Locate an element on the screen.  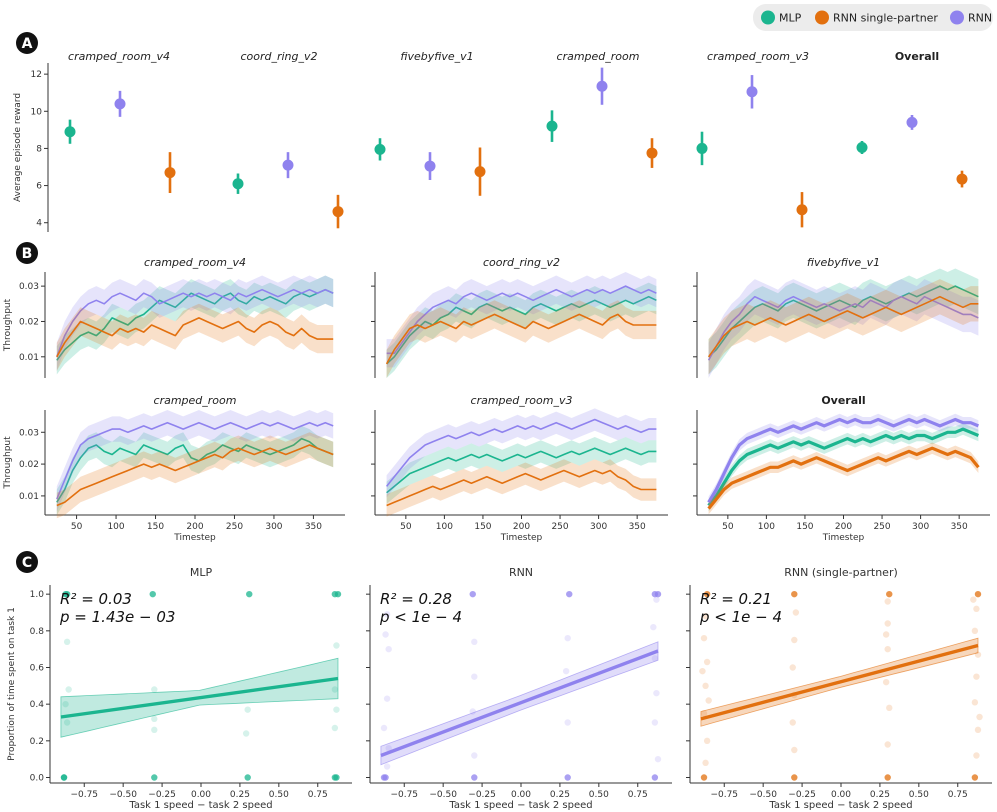
panel-b-x-tick-label: 150 is located at coordinates (482, 527).